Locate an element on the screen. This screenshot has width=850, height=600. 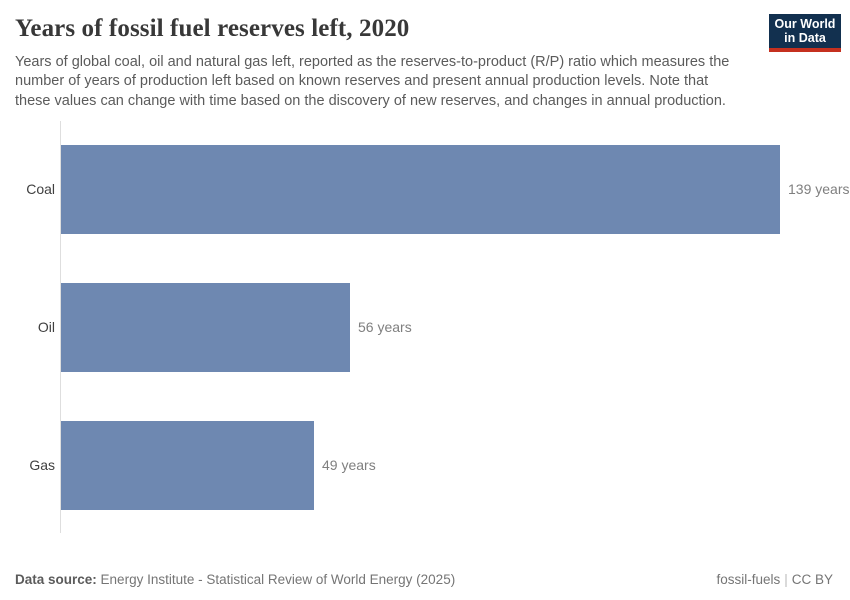
owid-logo: Our World in Data is located at coordinates (805, 33).